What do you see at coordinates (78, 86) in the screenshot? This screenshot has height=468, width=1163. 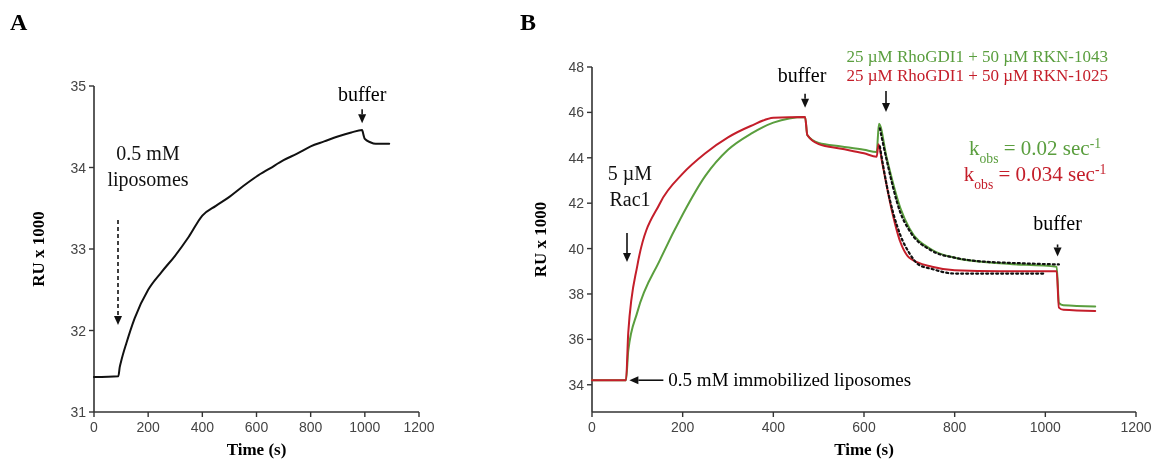 I see `y-tick-label: 35` at bounding box center [78, 86].